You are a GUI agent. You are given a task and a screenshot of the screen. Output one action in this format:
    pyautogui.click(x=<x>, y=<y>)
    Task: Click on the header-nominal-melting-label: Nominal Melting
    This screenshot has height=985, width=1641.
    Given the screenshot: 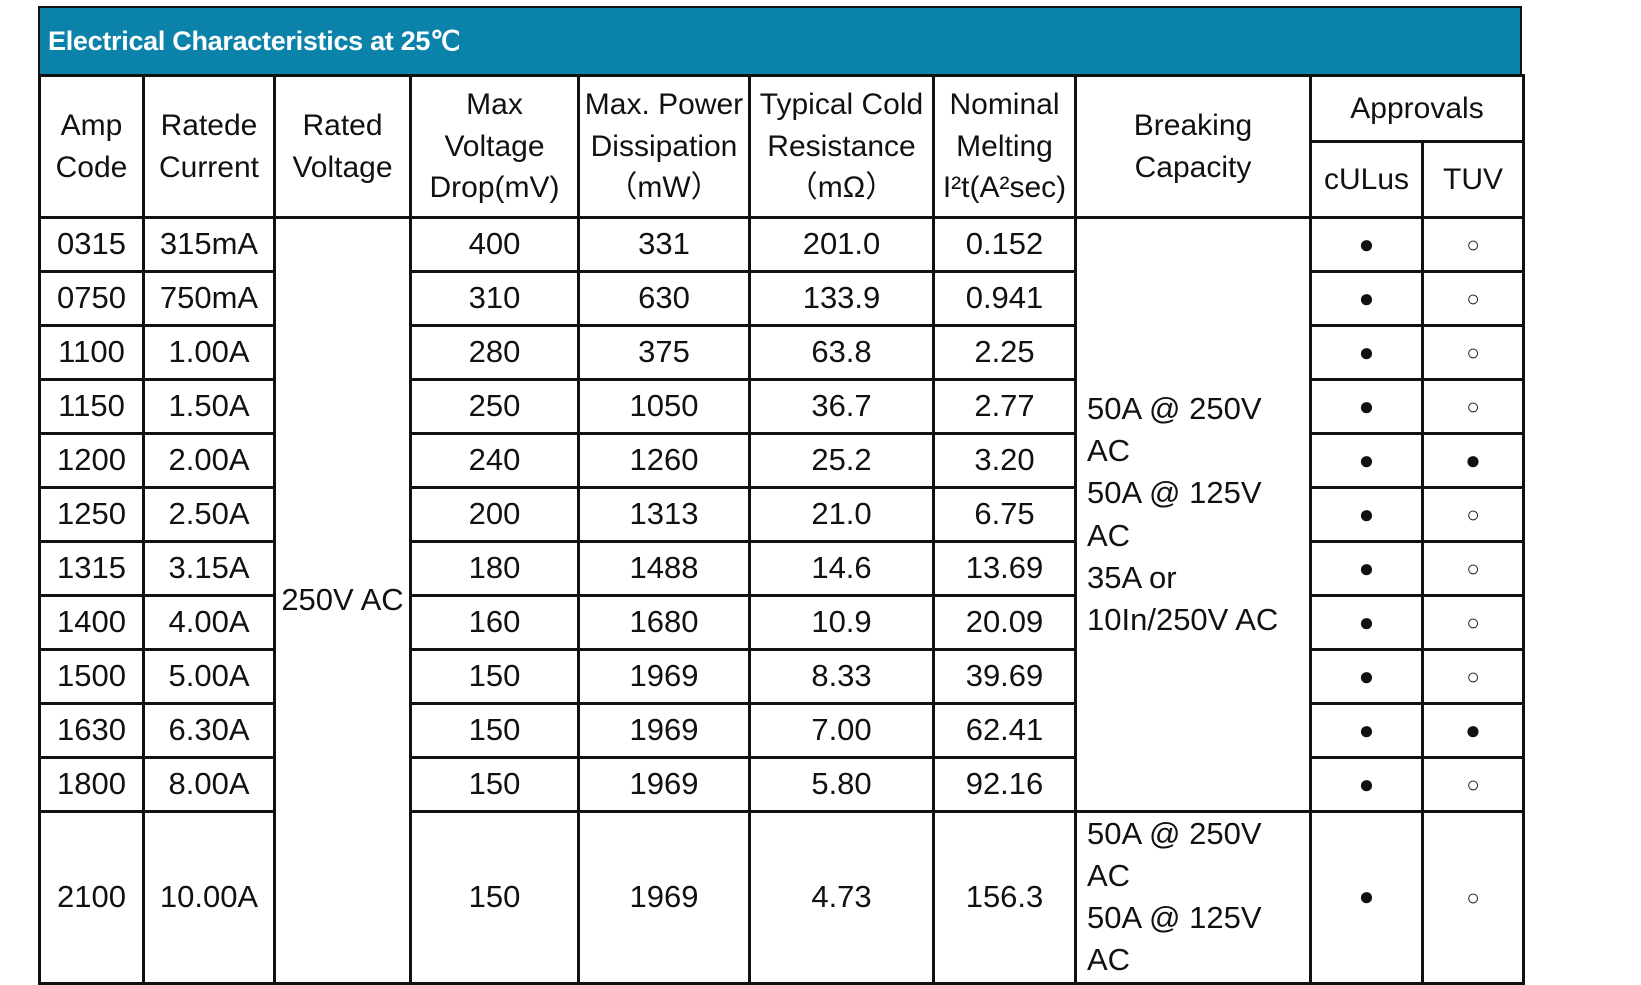 What is the action you would take?
    pyautogui.click(x=1004, y=125)
    